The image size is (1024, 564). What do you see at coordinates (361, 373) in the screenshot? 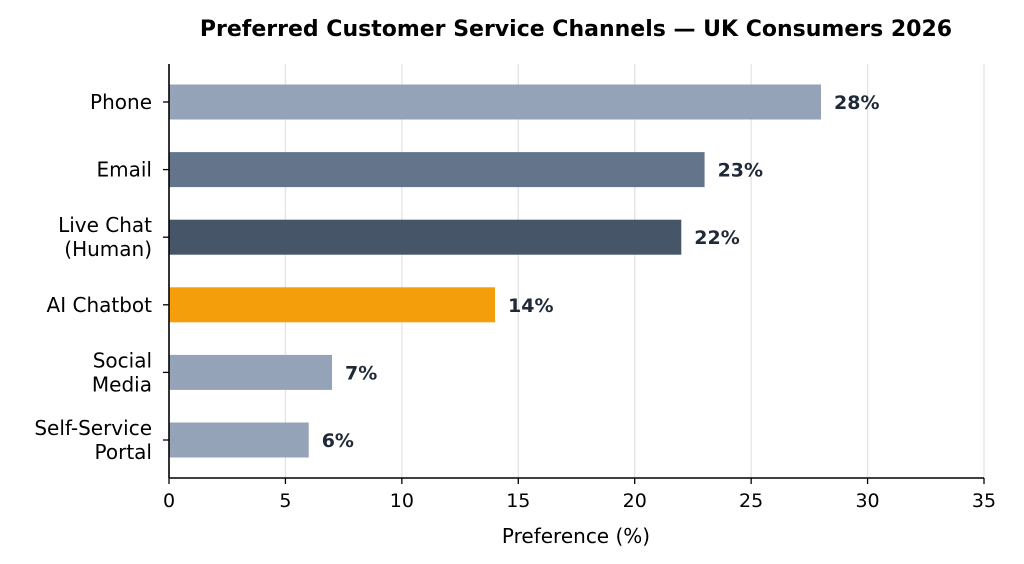
I see `data-label: 7%` at bounding box center [361, 373].